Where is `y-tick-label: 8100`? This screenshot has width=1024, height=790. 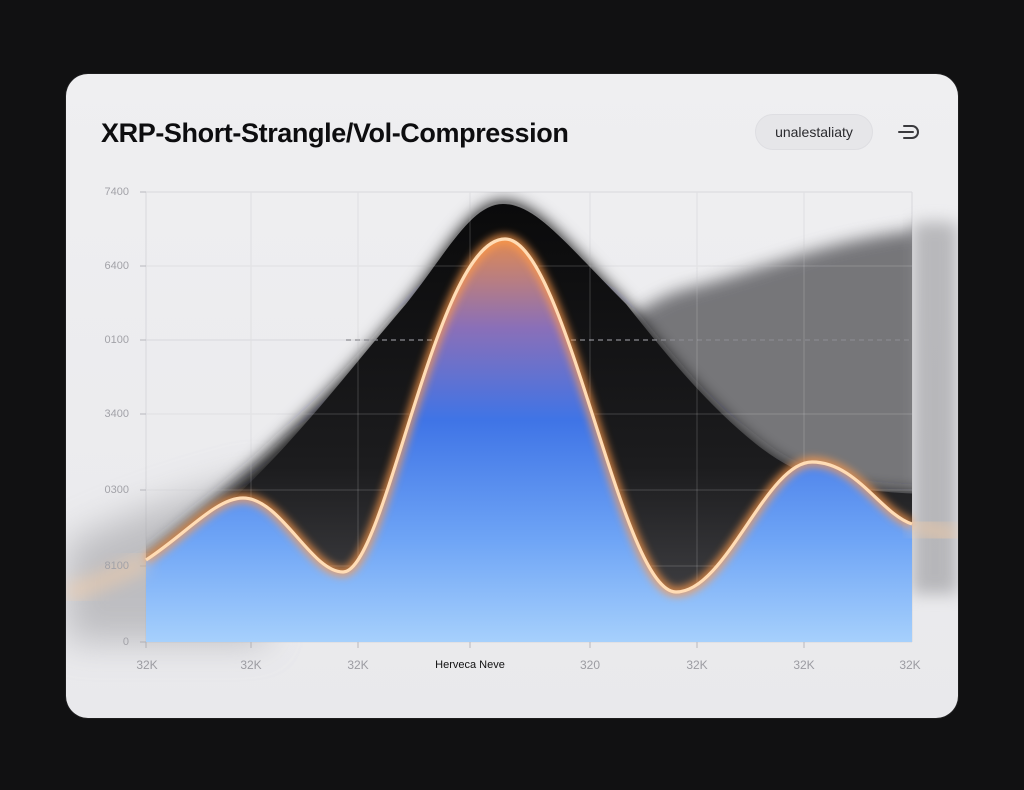 y-tick-label: 8100 is located at coordinates (116, 566).